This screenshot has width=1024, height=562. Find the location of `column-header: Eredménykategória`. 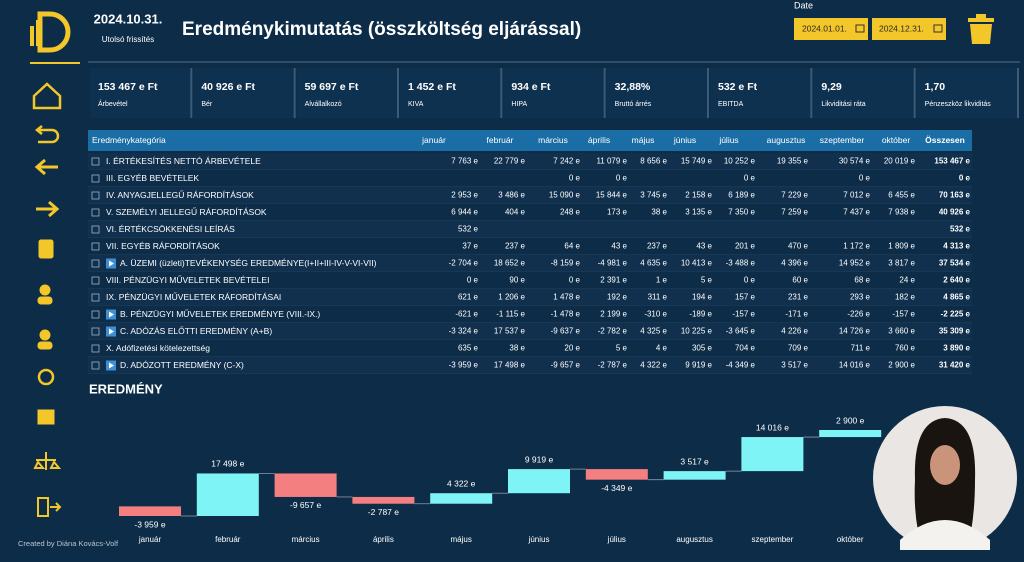

column-header: Eredménykategória is located at coordinates (129, 140).